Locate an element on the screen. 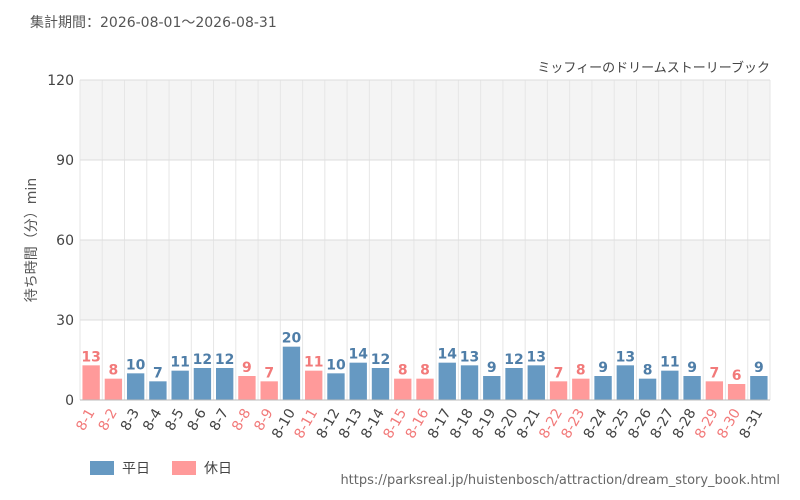 This screenshot has width=800, height=500. x-tick-label: 8-3 is located at coordinates (130, 420).